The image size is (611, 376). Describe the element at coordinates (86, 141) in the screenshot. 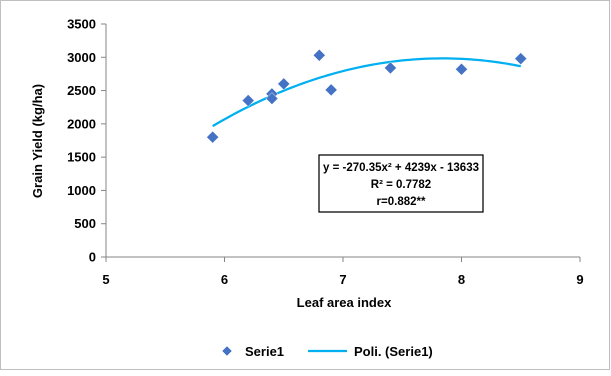

I see `y-axis-ticks: 0 500 1000 1500 2000 2500 3000 3500` at that location.